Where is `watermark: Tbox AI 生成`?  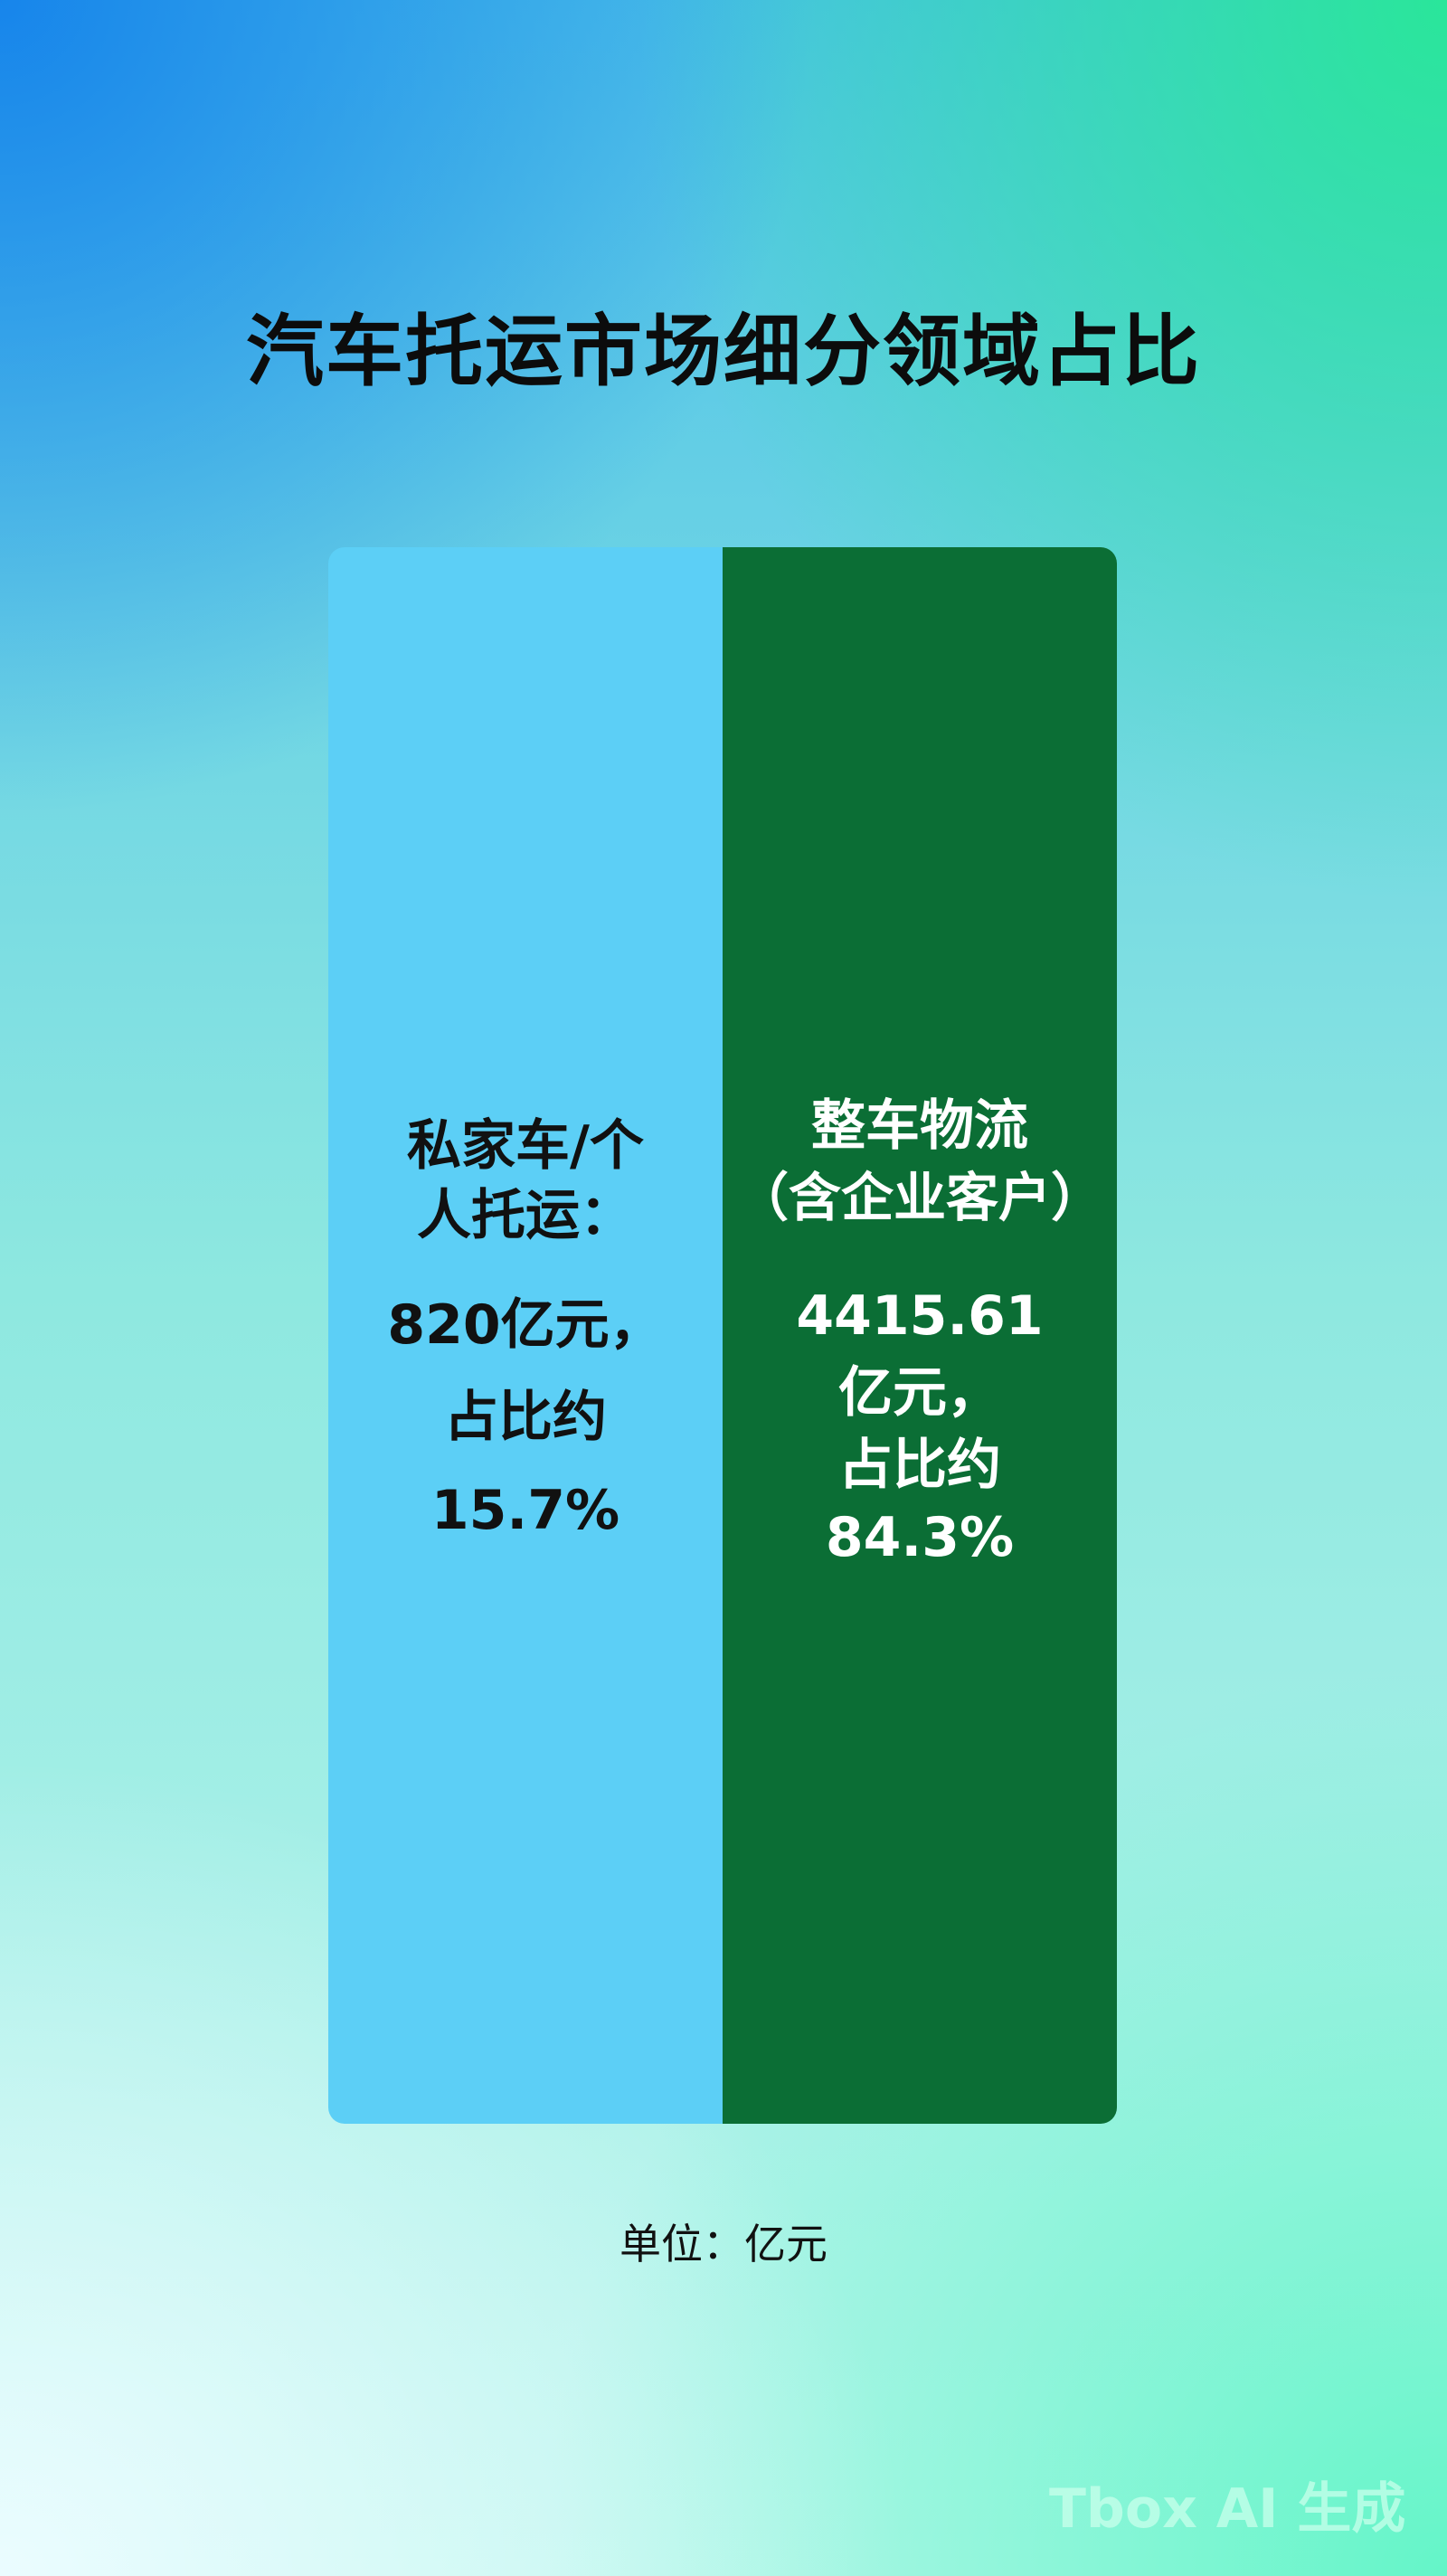
watermark: Tbox AI 生成 is located at coordinates (1227, 2509).